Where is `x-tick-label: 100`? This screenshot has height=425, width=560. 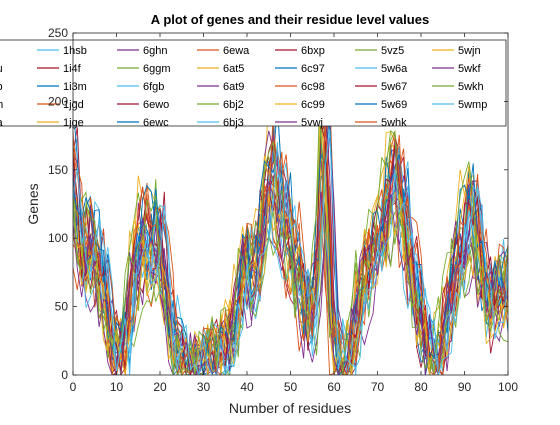 x-tick-label: 100 is located at coordinates (508, 387).